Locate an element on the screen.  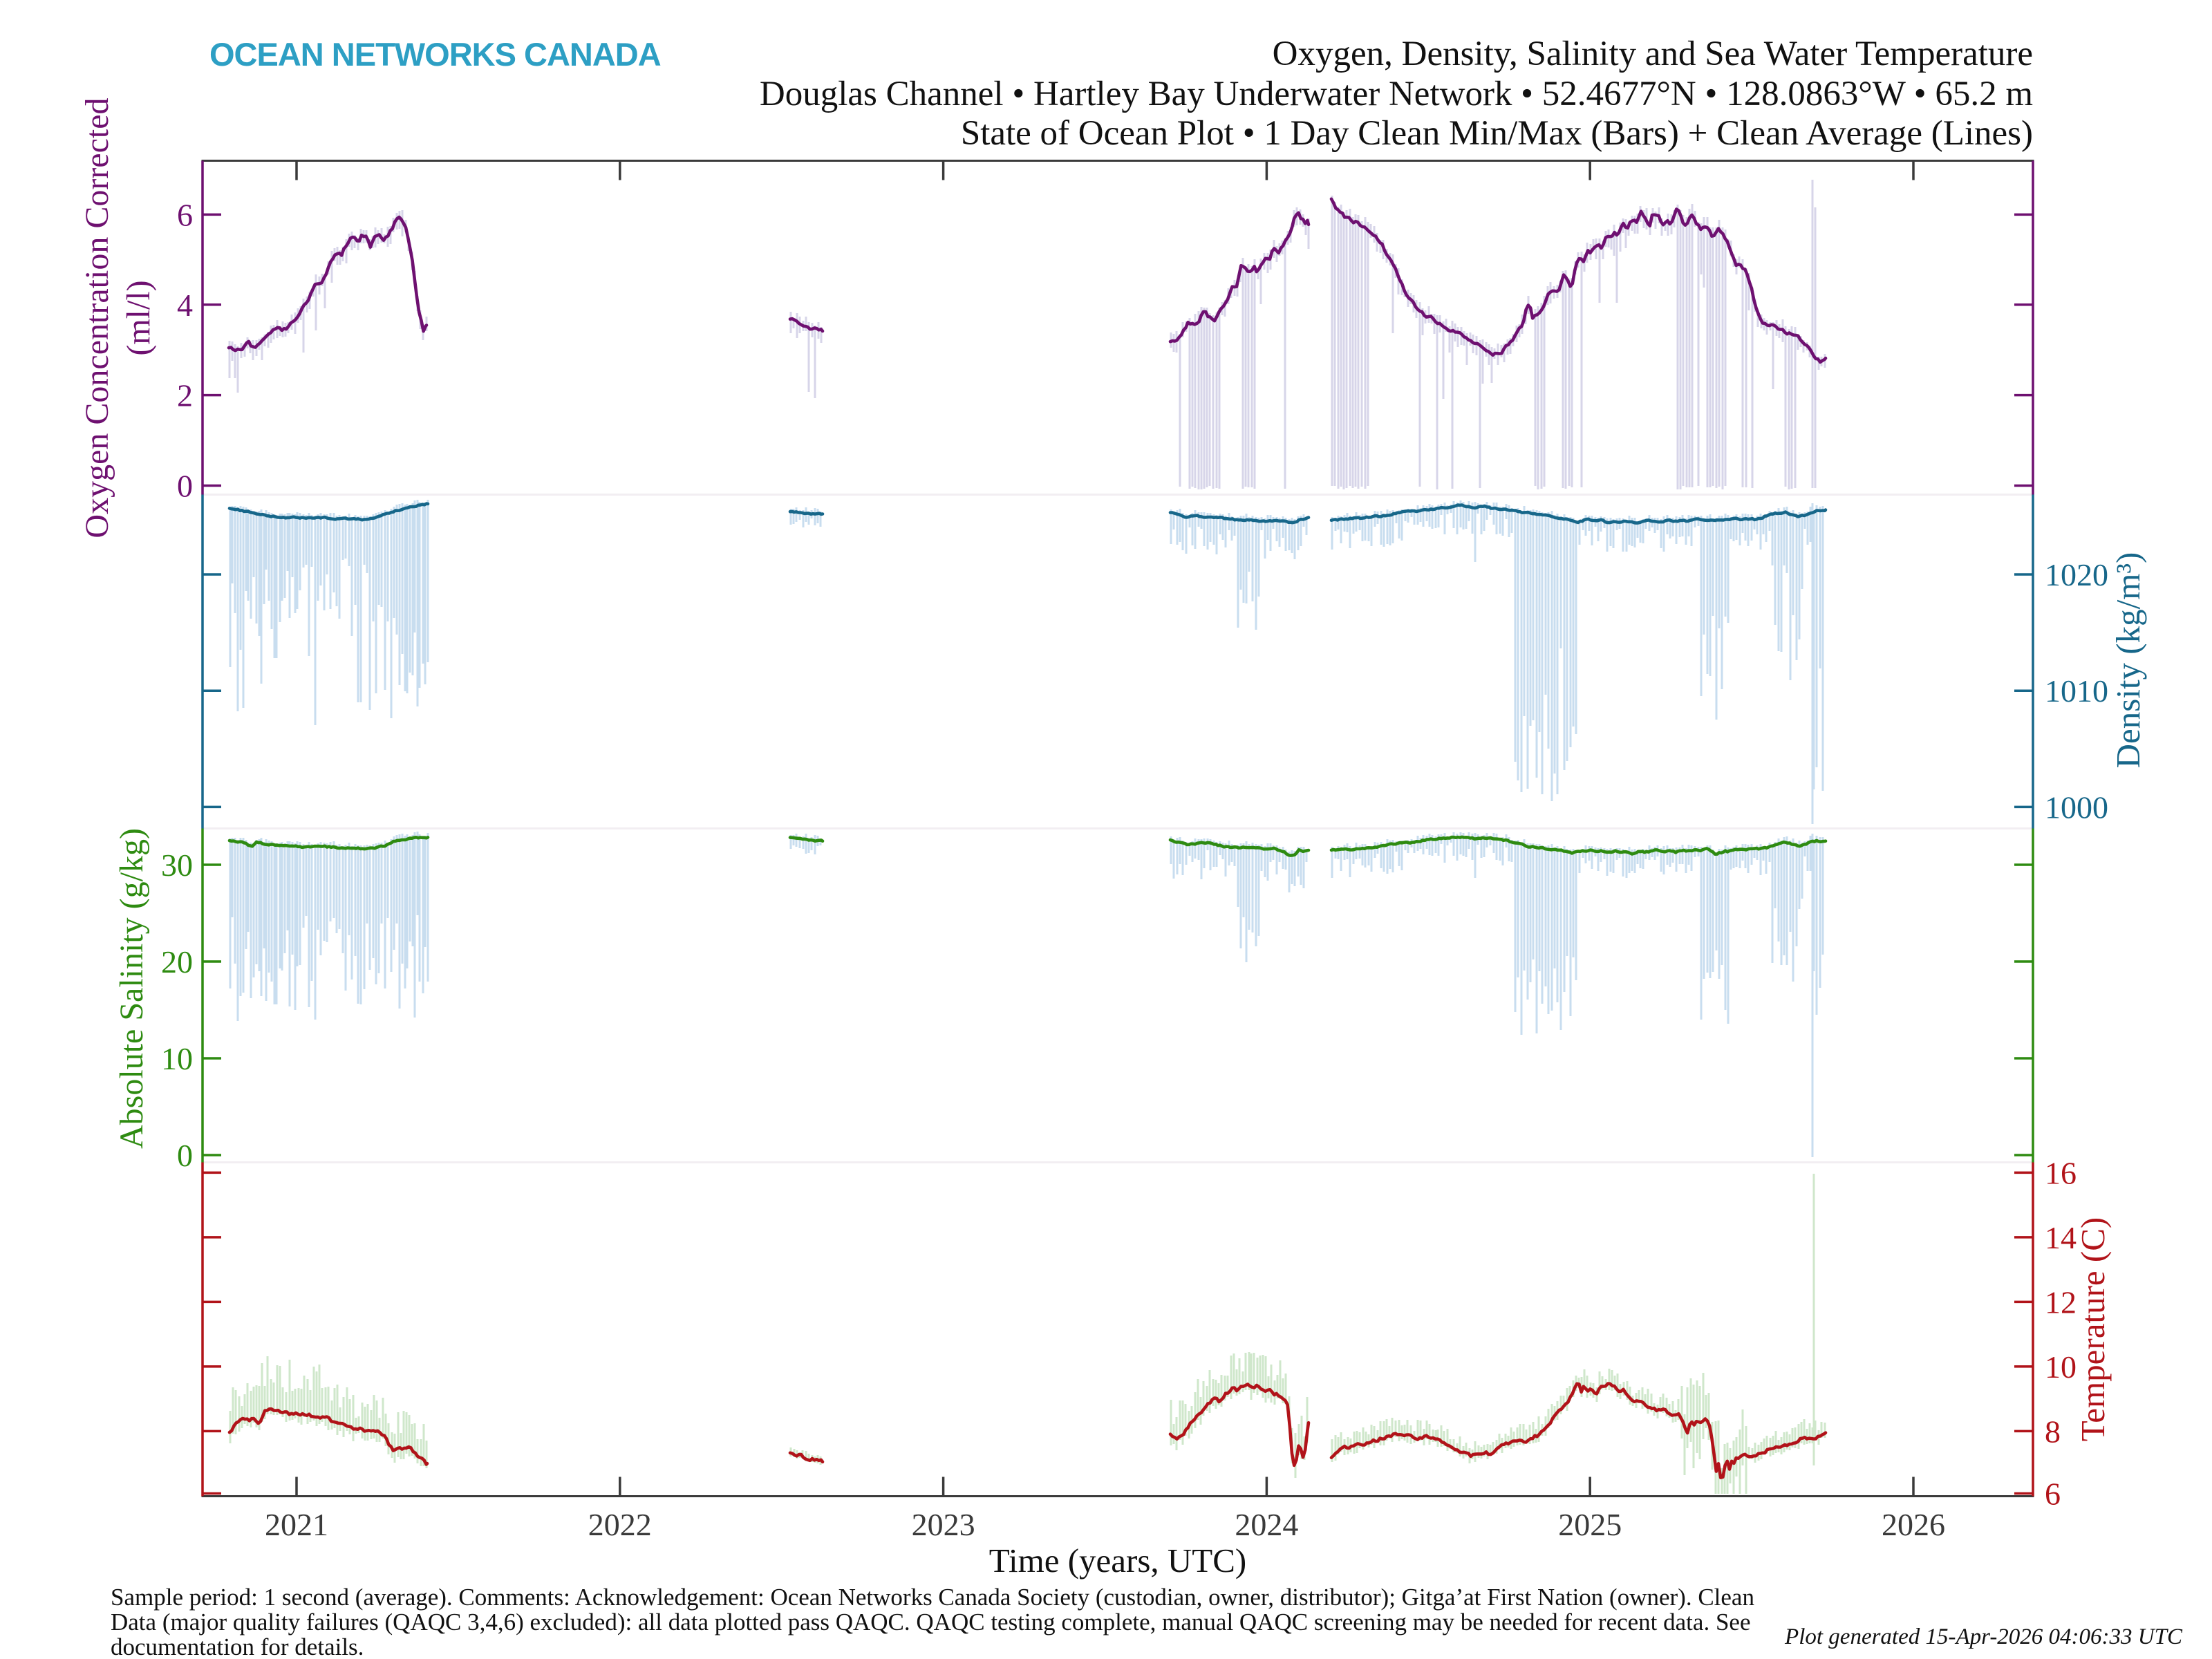
svg-text: (ml/l) is located at coordinates (138, 317).